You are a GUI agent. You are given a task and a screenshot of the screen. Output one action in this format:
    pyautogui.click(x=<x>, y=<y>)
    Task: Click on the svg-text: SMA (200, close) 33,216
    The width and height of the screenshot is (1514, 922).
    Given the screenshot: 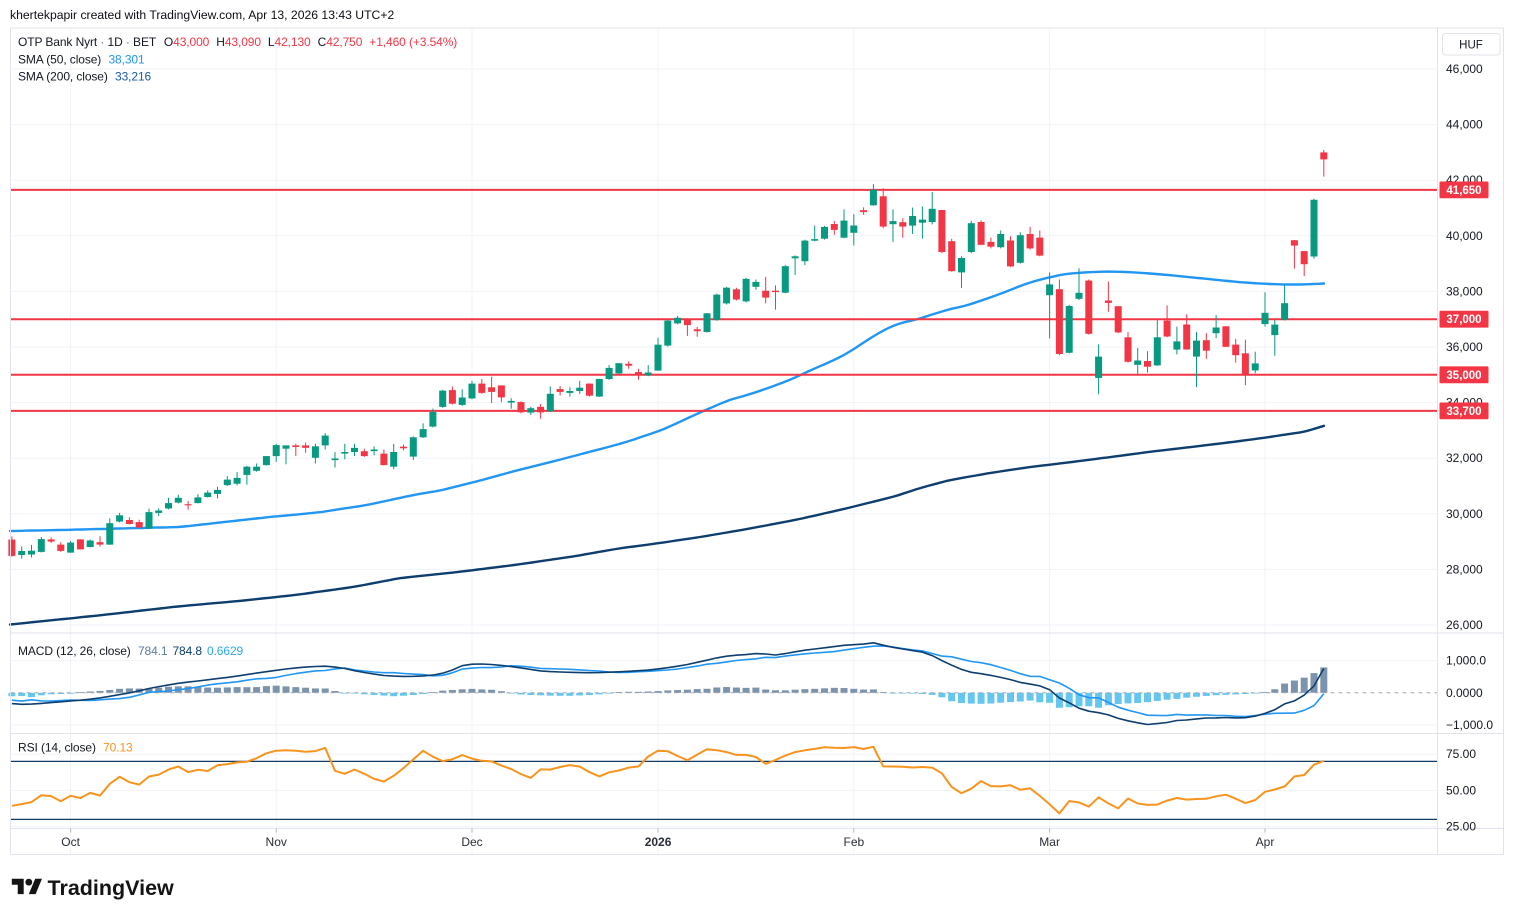 What is the action you would take?
    pyautogui.click(x=85, y=77)
    